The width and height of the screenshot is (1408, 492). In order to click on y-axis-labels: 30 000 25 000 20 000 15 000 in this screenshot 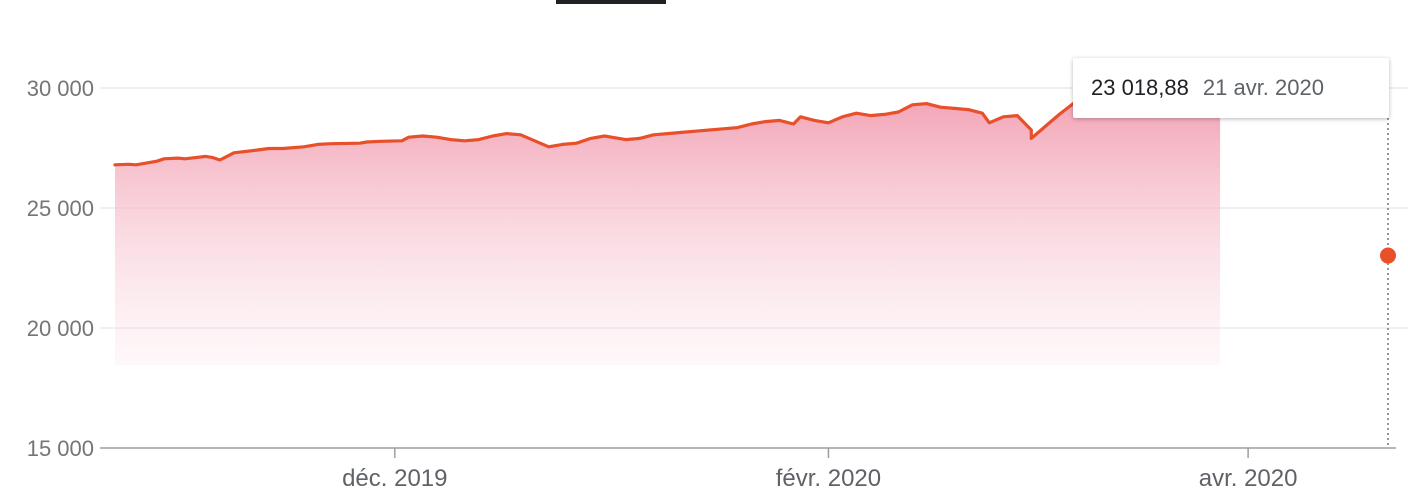, I will do `click(60, 268)`.